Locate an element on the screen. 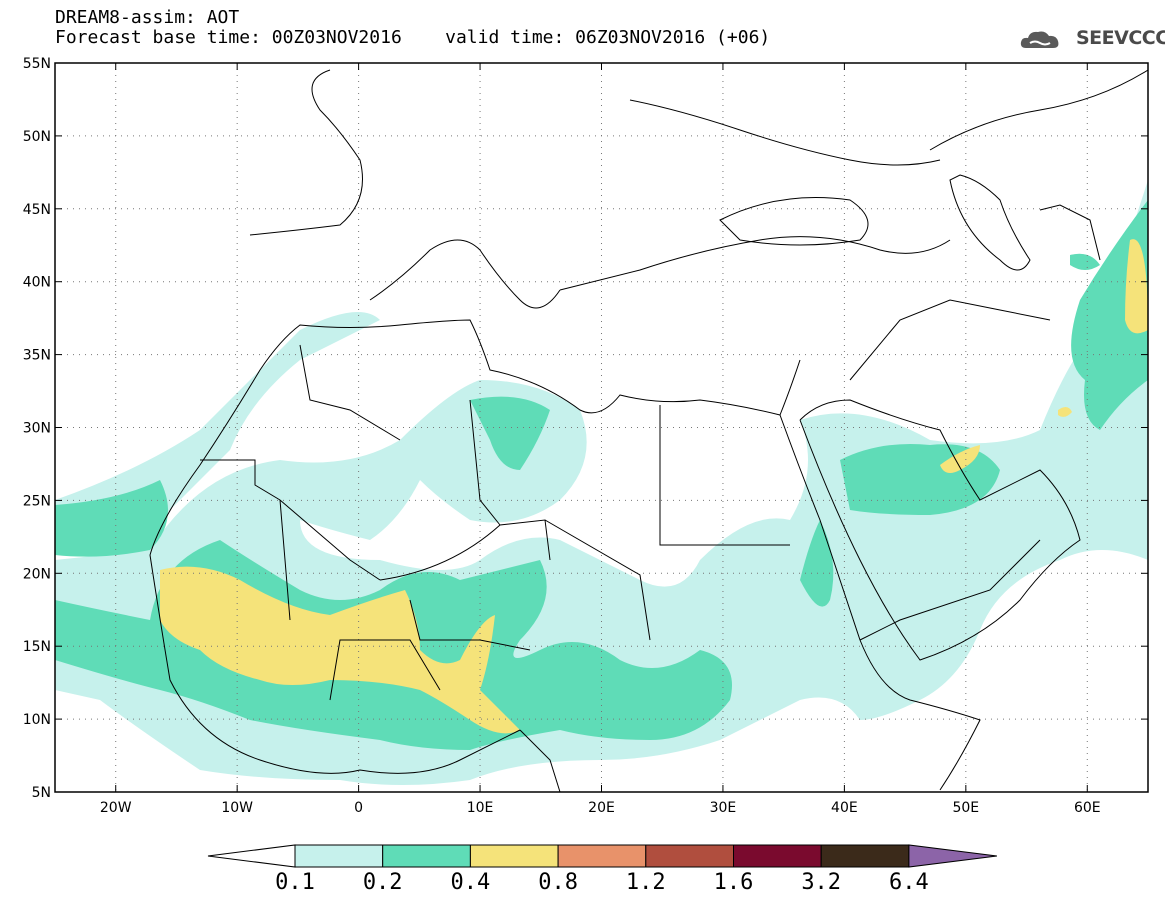 The image size is (1165, 905). colorbar-label: 3.2 is located at coordinates (821, 882).